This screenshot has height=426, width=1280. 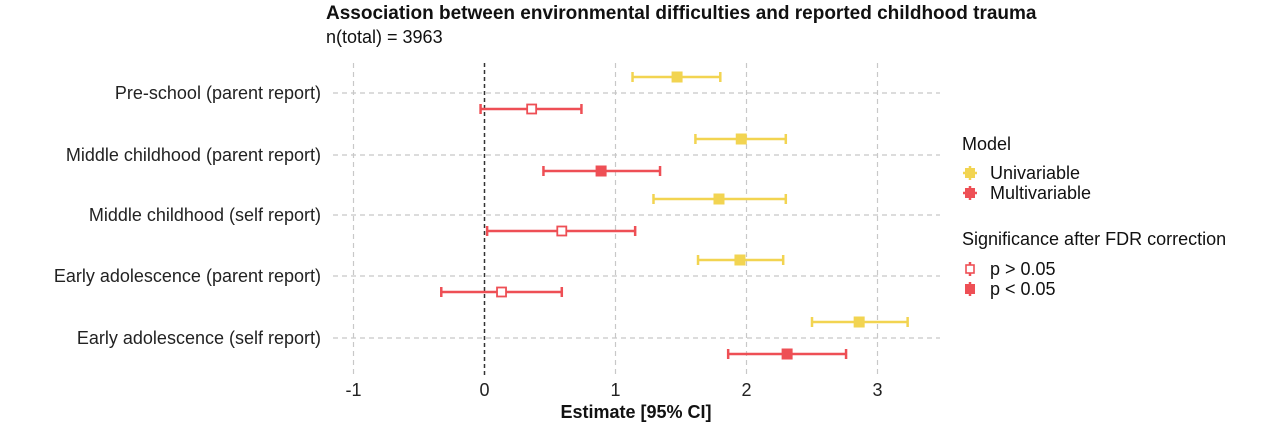 I want to click on x-tick-label: 1, so click(x=615, y=390).